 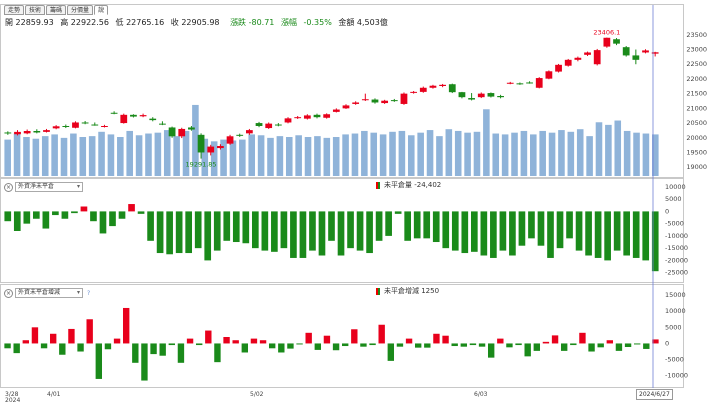 I want to click on y-tick-price: 22000, so click(x=696, y=79).